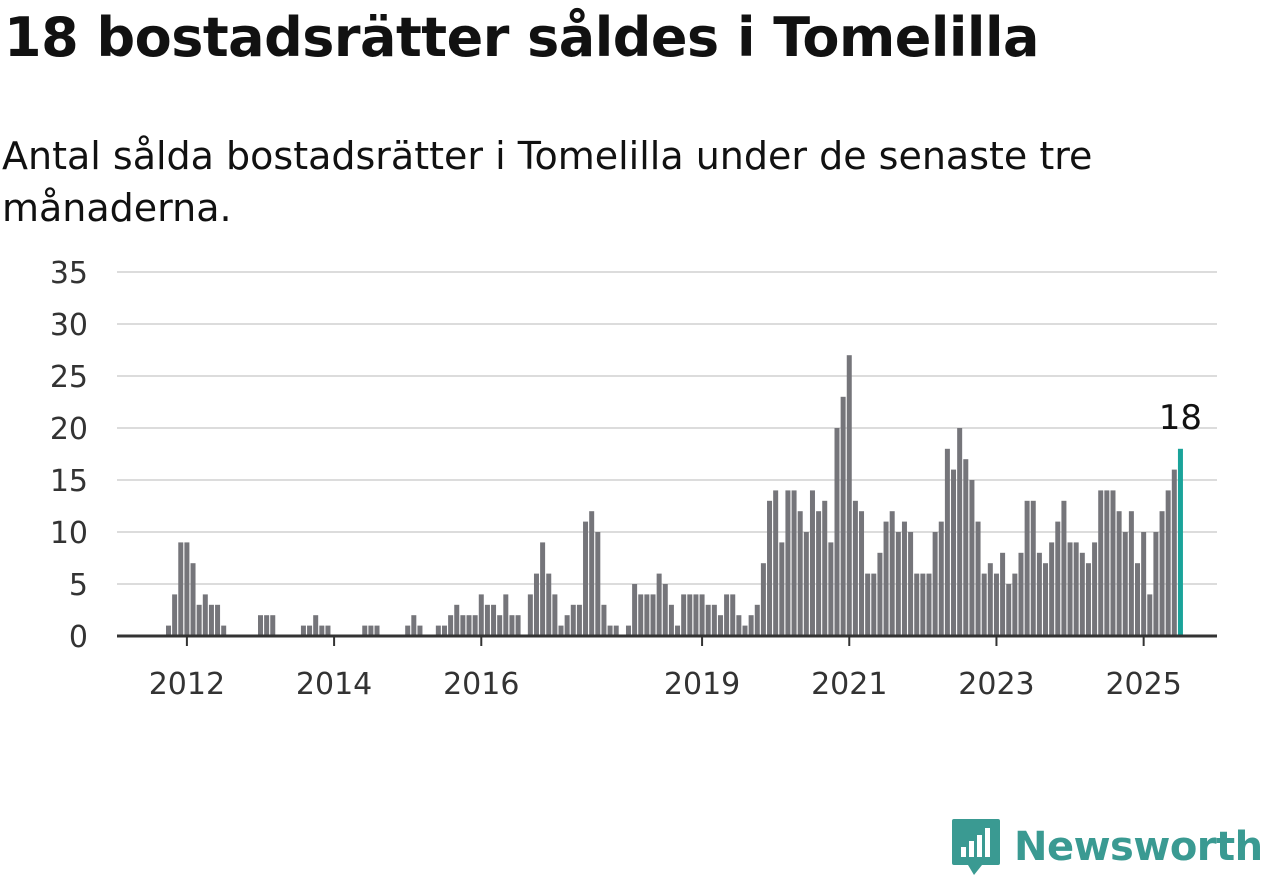 This screenshot has width=1262, height=879. What do you see at coordinates (334, 683) in the screenshot?
I see `x-tick-label: 2014` at bounding box center [334, 683].